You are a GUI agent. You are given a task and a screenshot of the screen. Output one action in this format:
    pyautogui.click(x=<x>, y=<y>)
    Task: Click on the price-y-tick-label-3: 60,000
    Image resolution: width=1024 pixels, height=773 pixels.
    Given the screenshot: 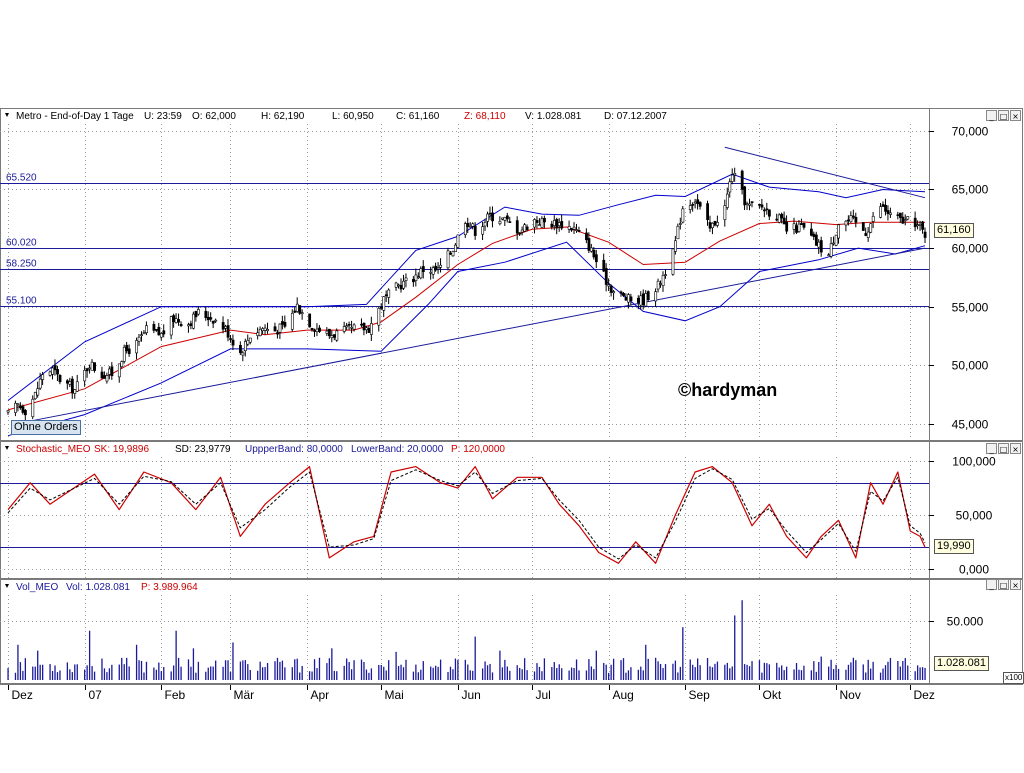 What is the action you would take?
    pyautogui.click(x=970, y=249)
    